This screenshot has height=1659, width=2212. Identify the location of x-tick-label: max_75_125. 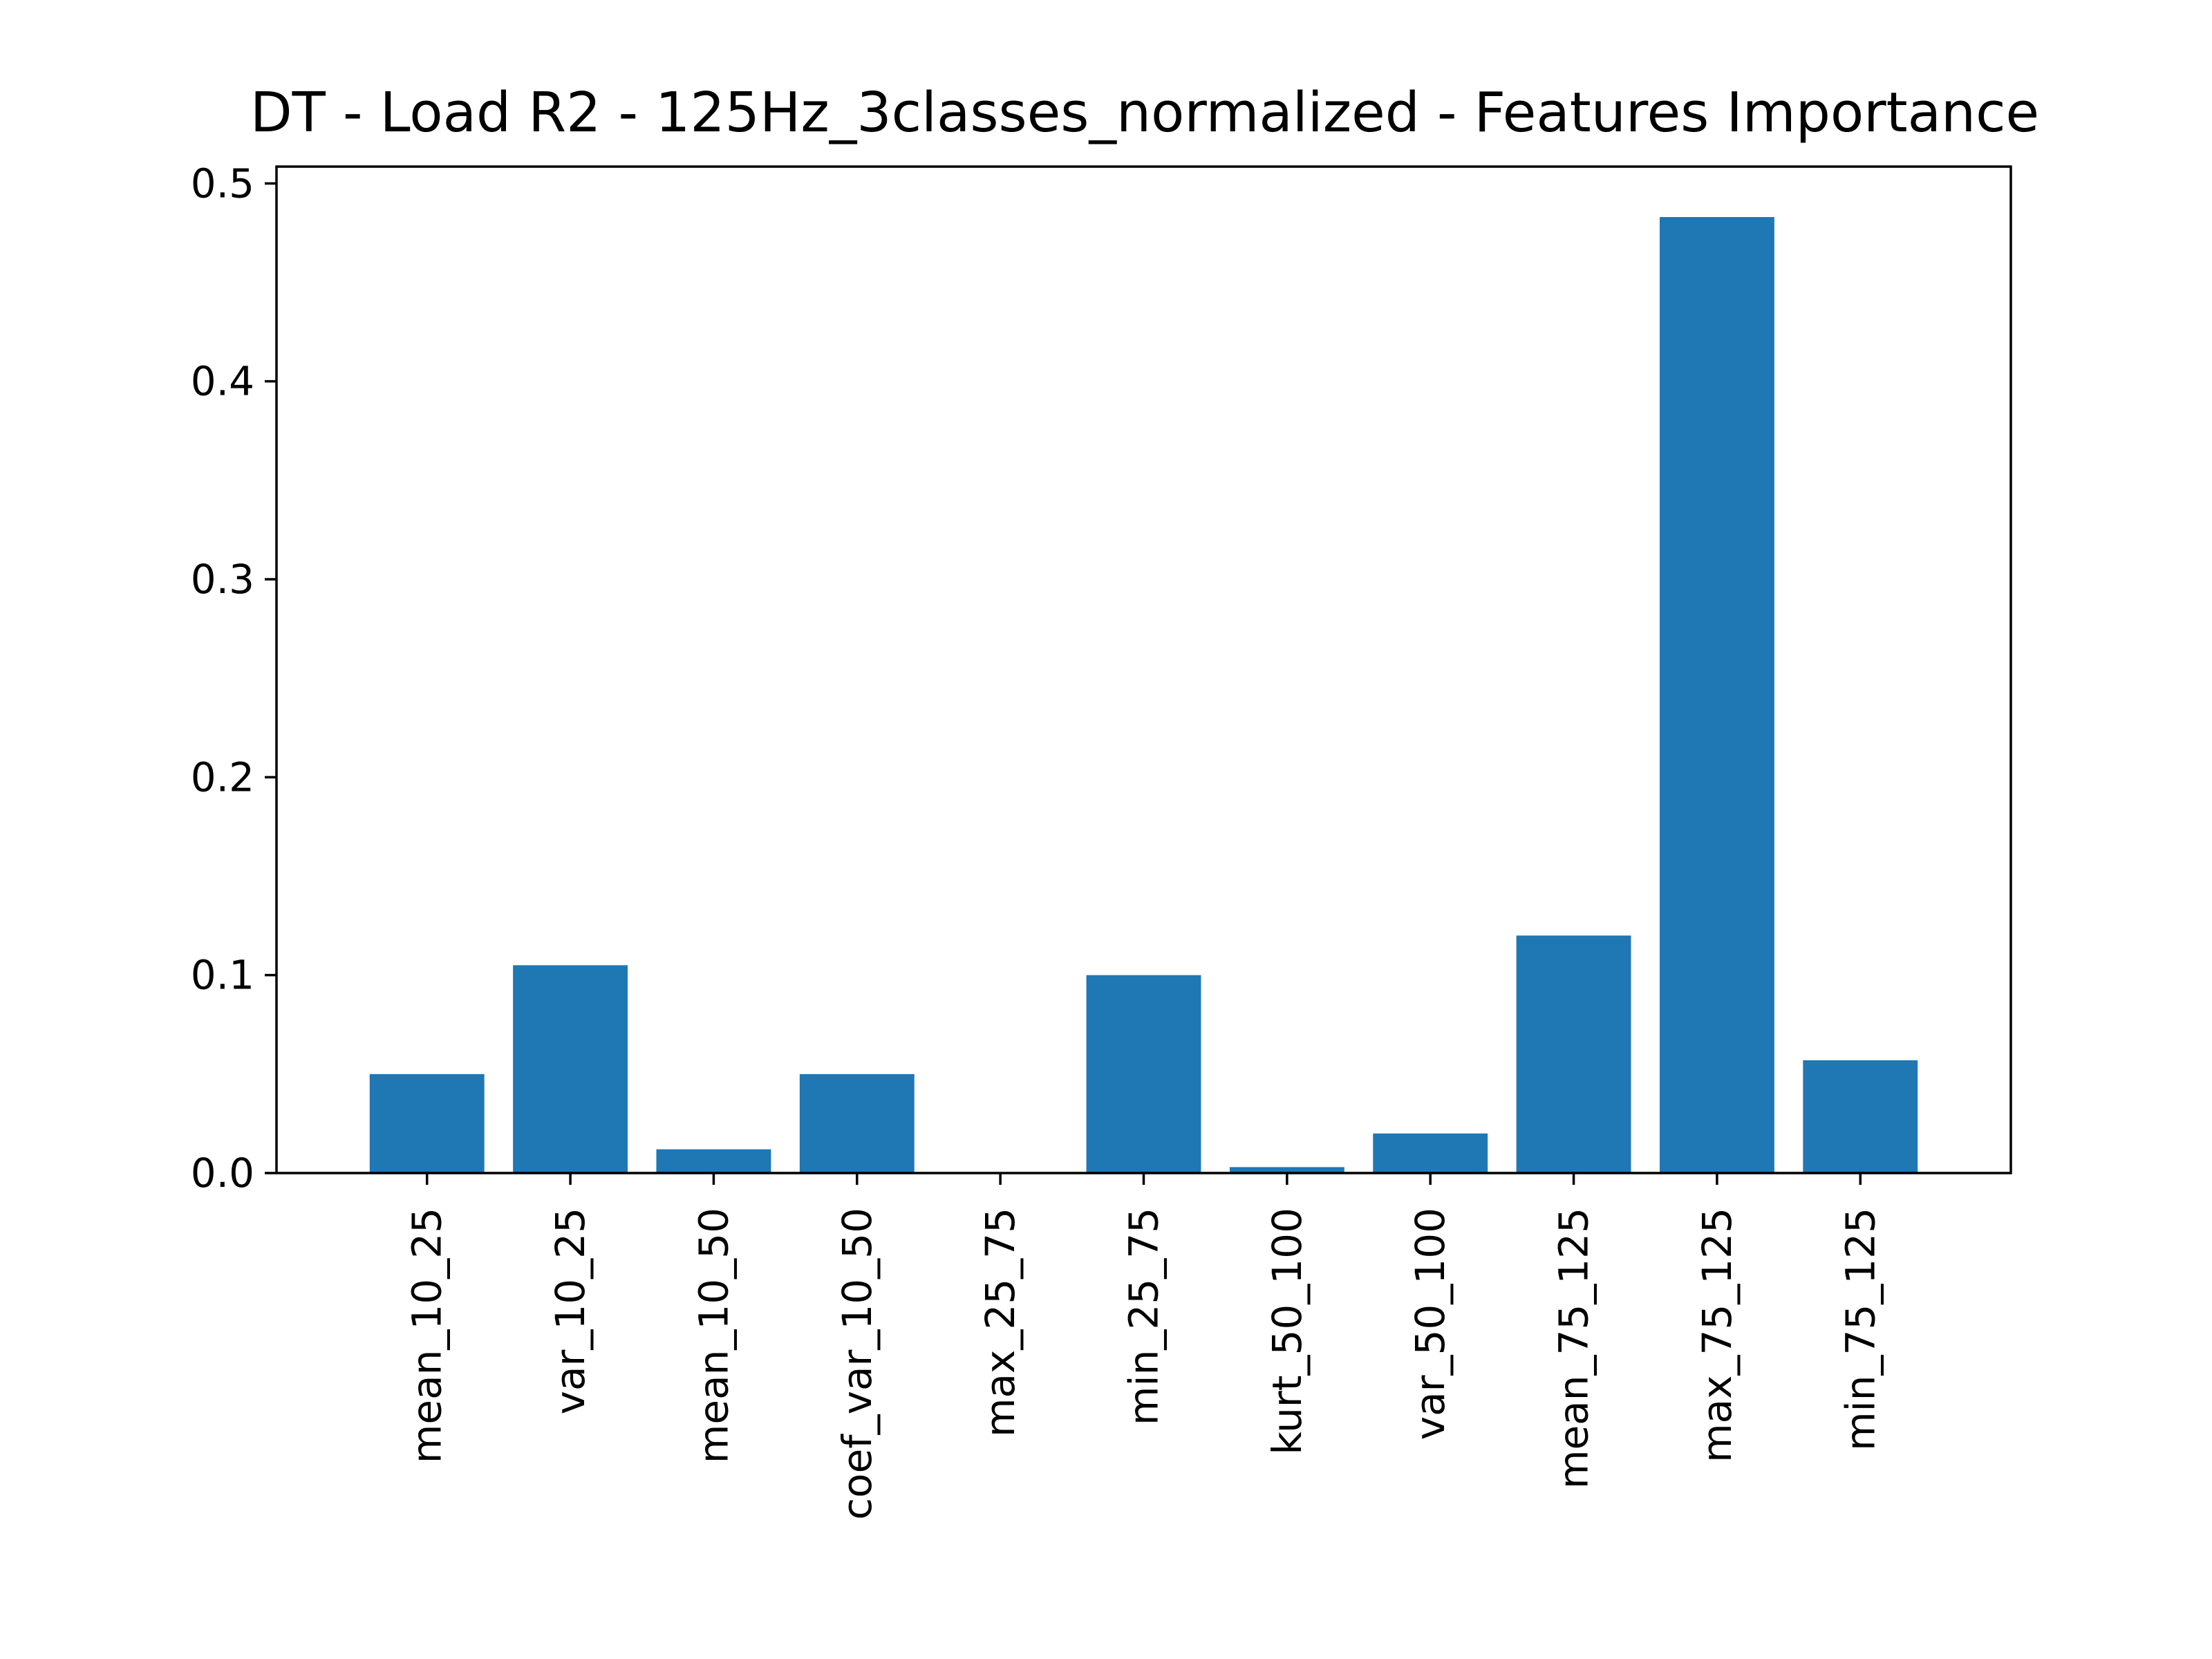
(1718, 1335).